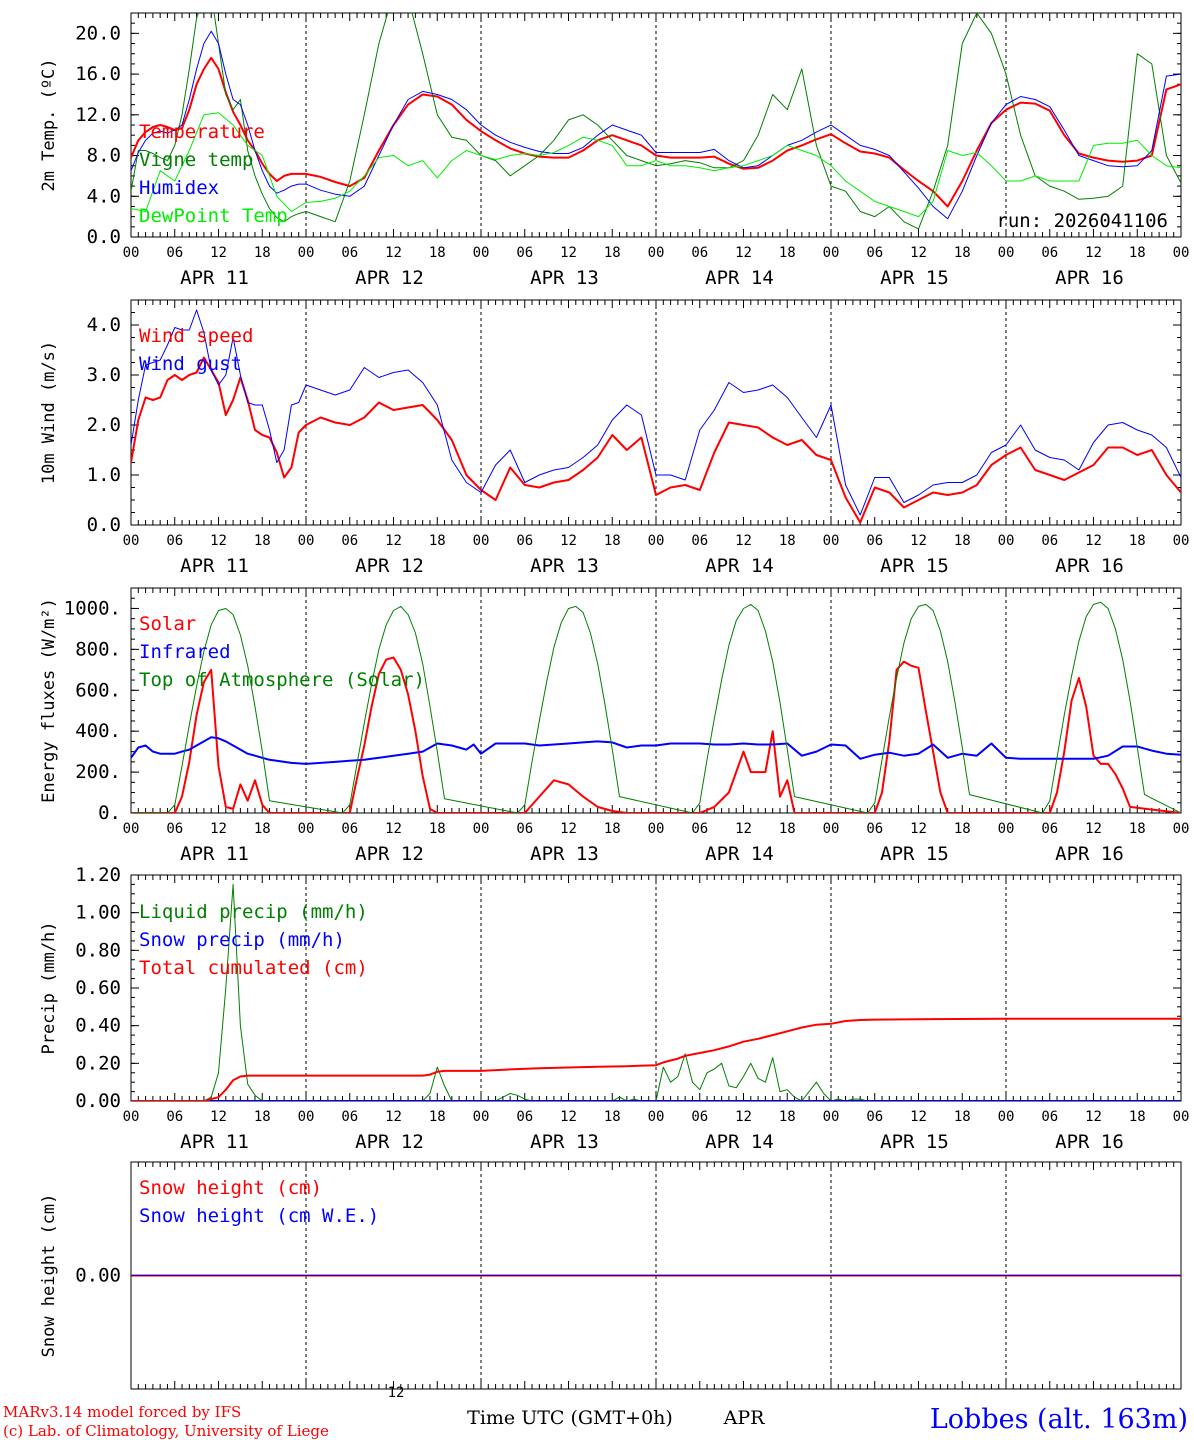 The height and width of the screenshot is (1440, 1194). I want to click on legend-entry: Liquid precip (mm/h), so click(253, 912).